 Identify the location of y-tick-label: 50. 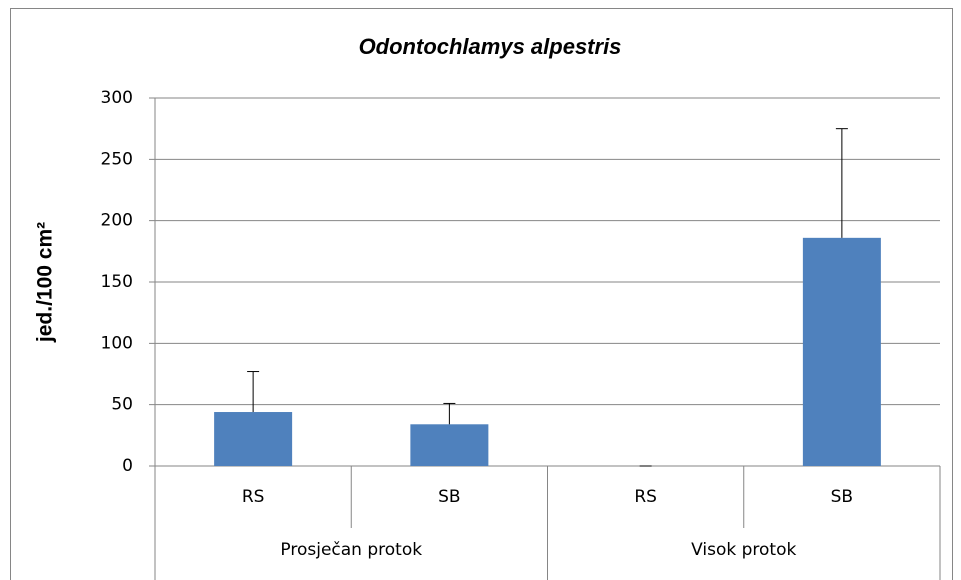
(122, 405).